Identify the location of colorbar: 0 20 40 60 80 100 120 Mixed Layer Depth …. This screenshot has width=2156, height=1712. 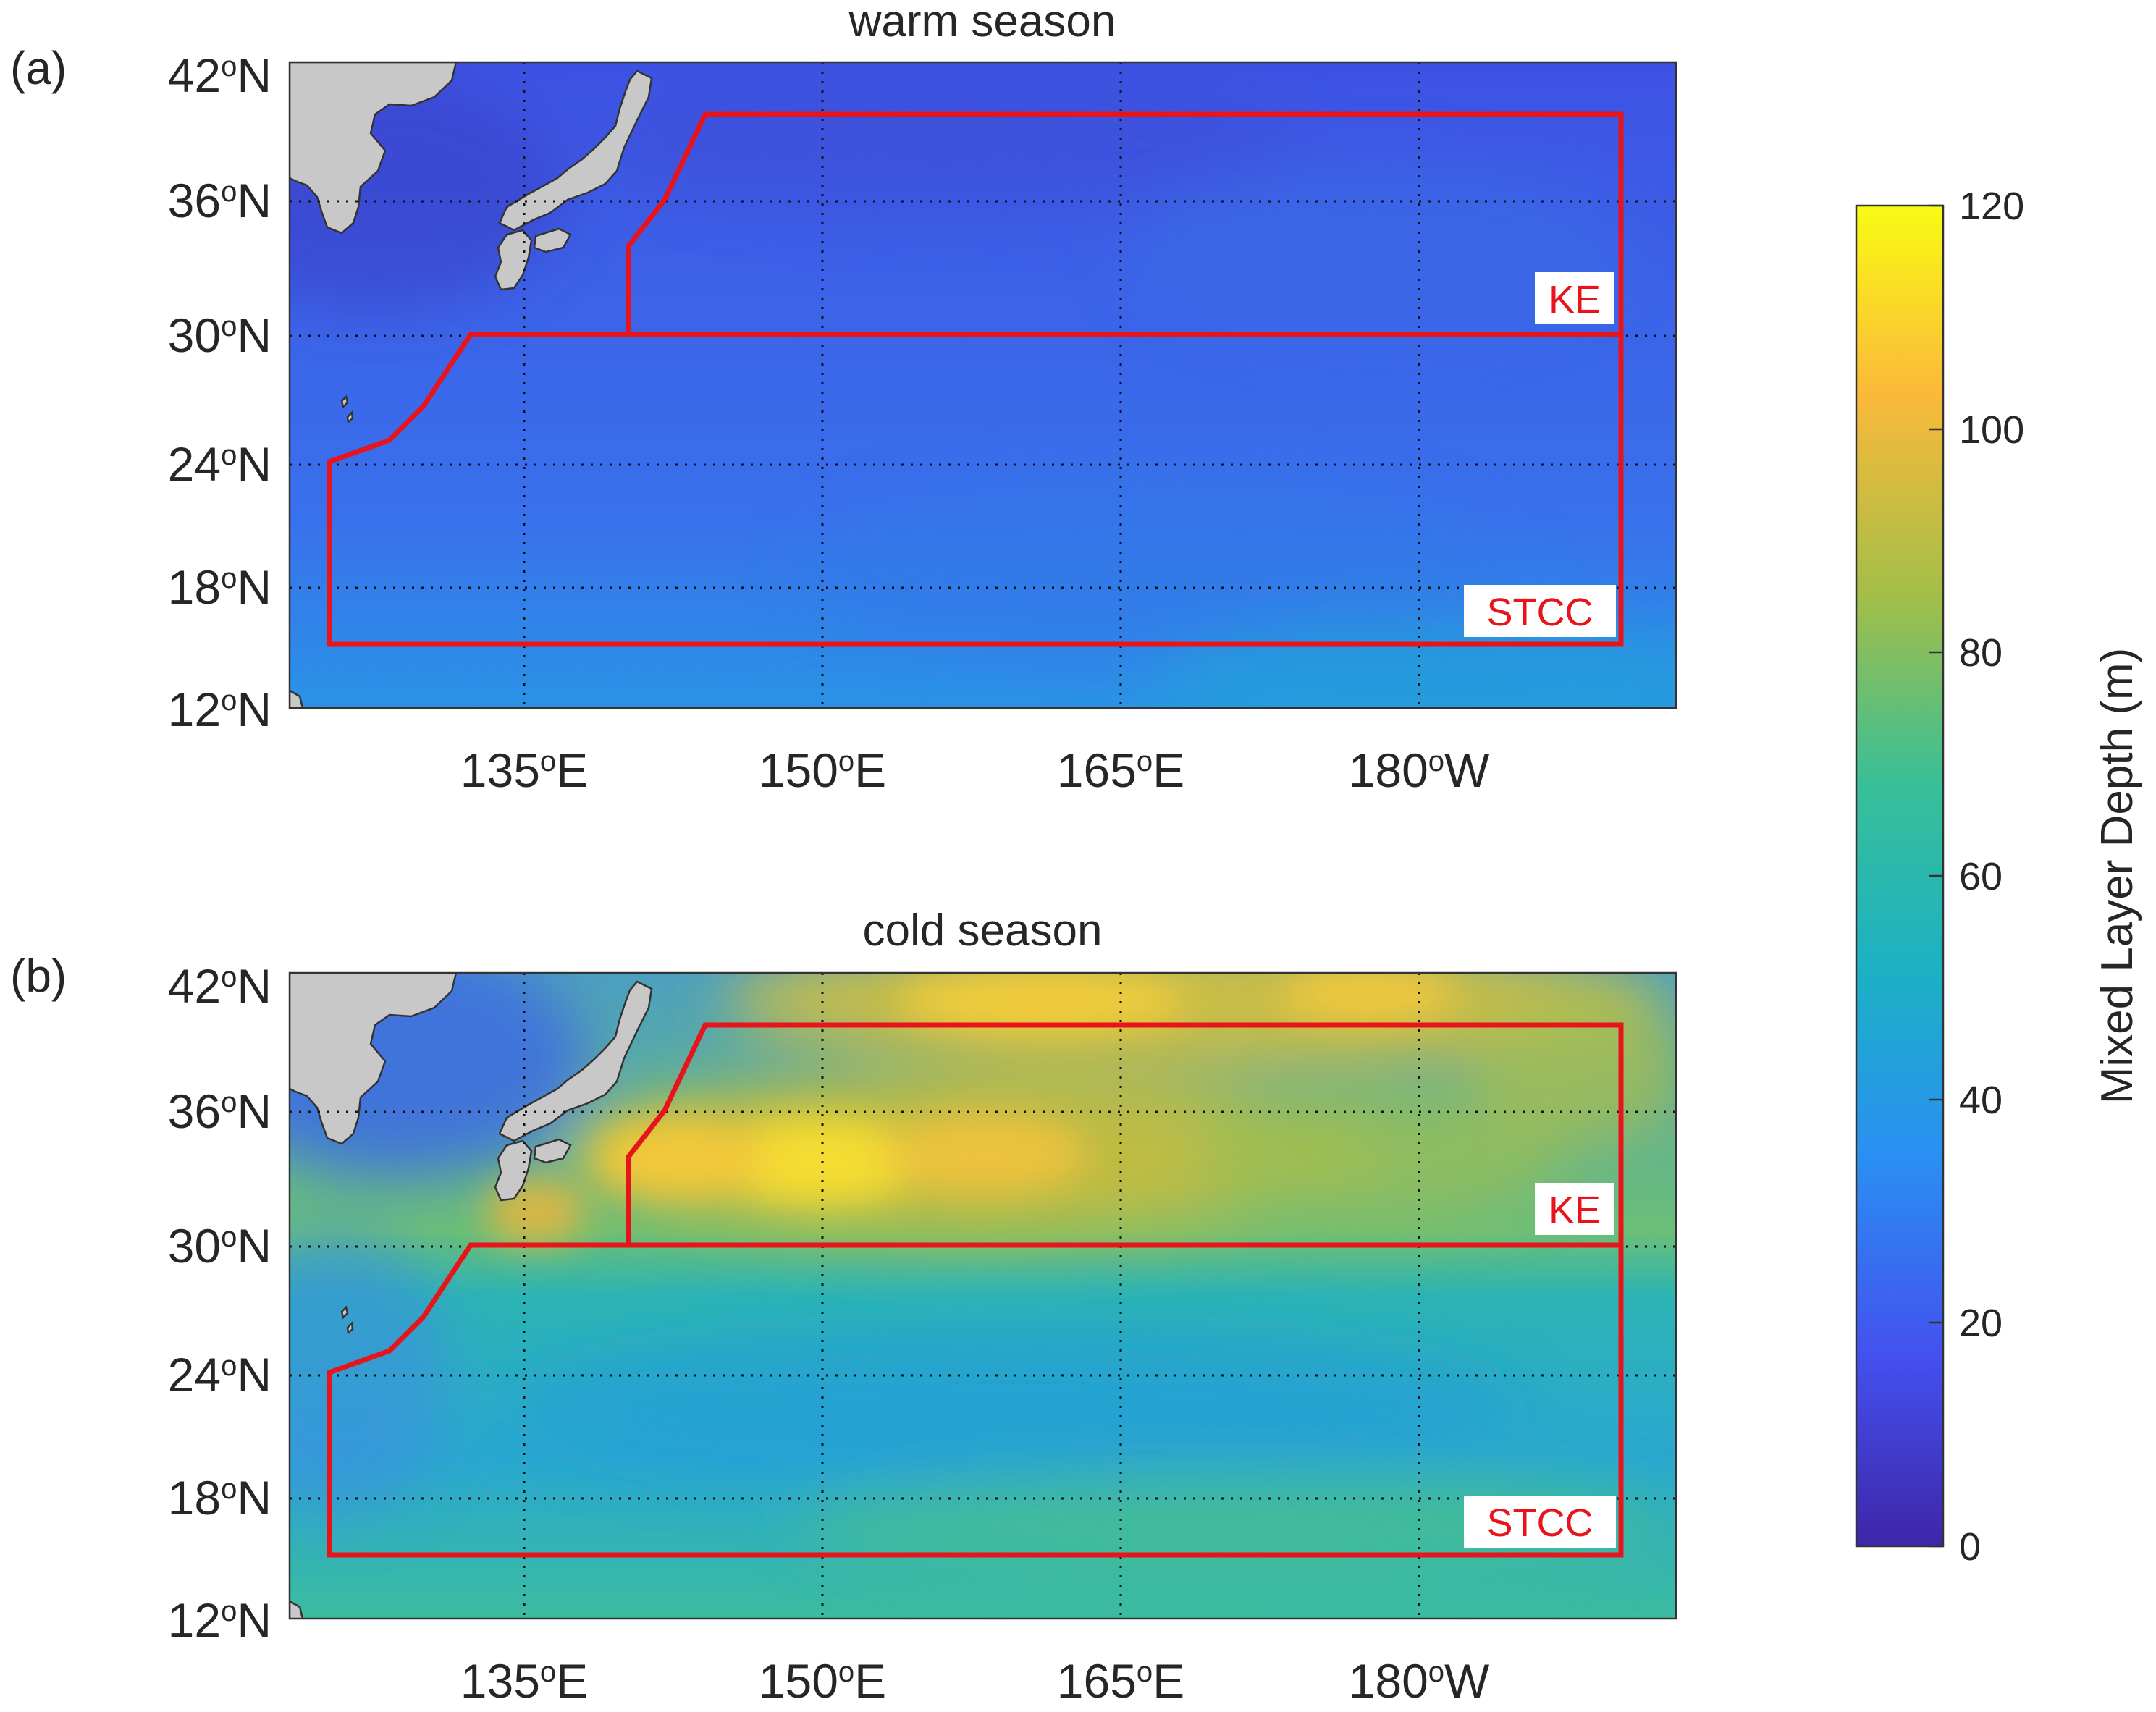
(1998, 877).